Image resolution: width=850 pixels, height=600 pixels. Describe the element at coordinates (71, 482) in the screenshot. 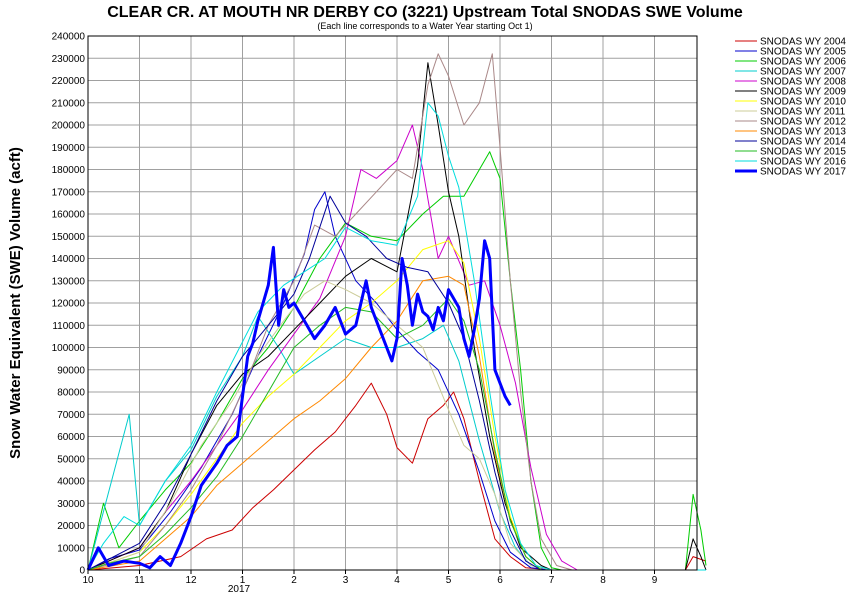

I see `y-tick-label: 40000` at that location.